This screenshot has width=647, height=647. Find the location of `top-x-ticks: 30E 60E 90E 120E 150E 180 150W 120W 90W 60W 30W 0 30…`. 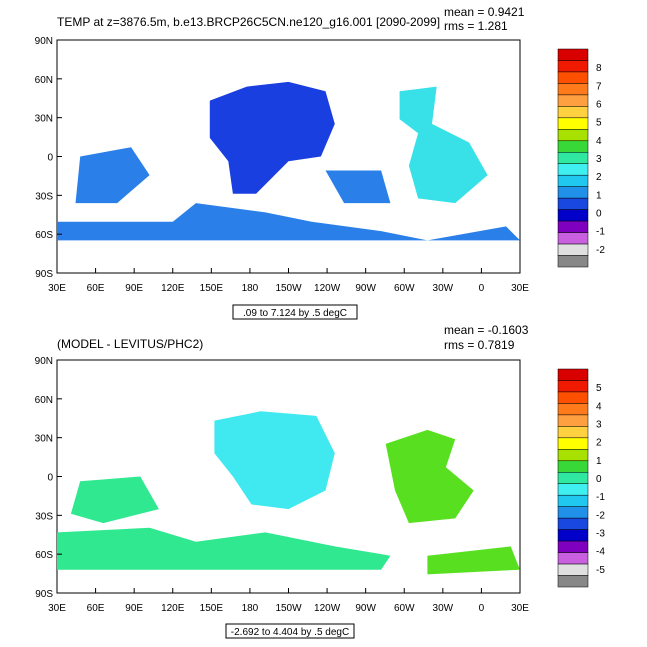

top-x-ticks: 30E 60E 90E 120E 150E 180 150W 120W 90W 60W 30W 0 30… is located at coordinates (288, 281).